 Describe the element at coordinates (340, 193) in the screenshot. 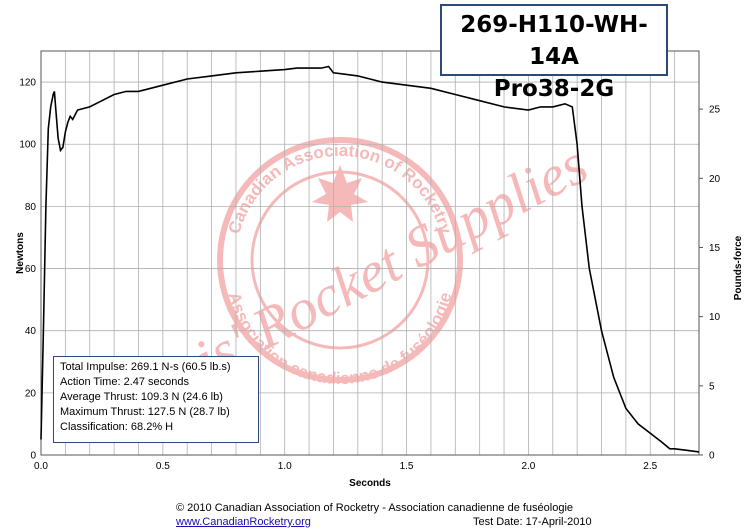

I see `maple-leaf-icon` at that location.